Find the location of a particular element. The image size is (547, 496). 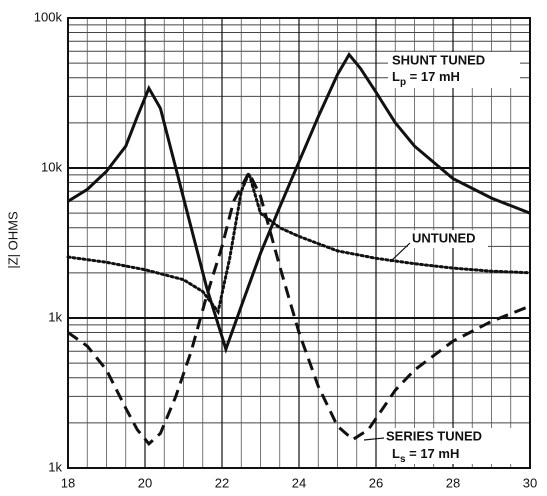

series-label: UNTUNED is located at coordinates (444, 237).